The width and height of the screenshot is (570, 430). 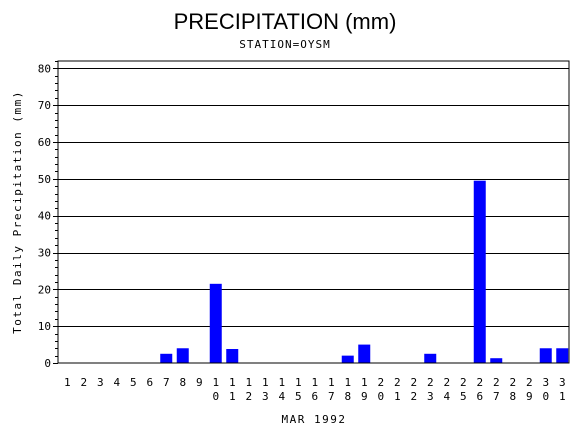 What do you see at coordinates (133, 382) in the screenshot?
I see `x-tick-label-5: 5` at bounding box center [133, 382].